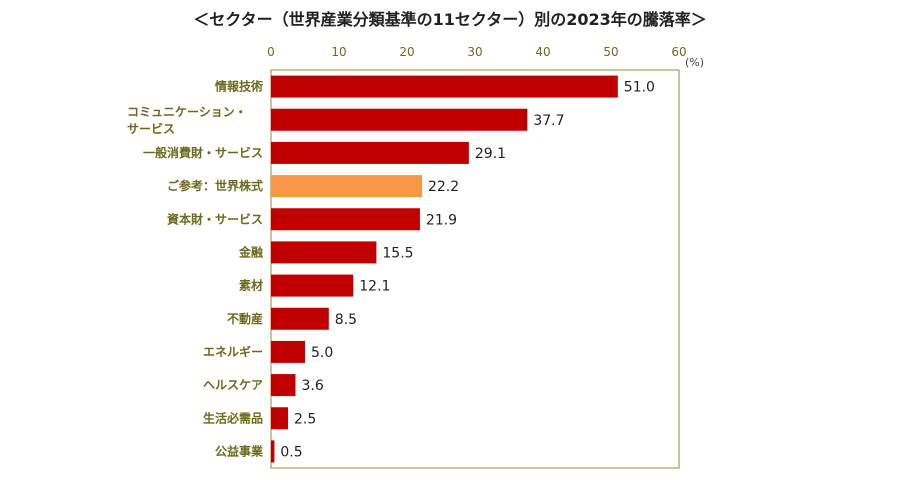 The height and width of the screenshot is (480, 900). I want to click on data-label: 5.0, so click(322, 353).